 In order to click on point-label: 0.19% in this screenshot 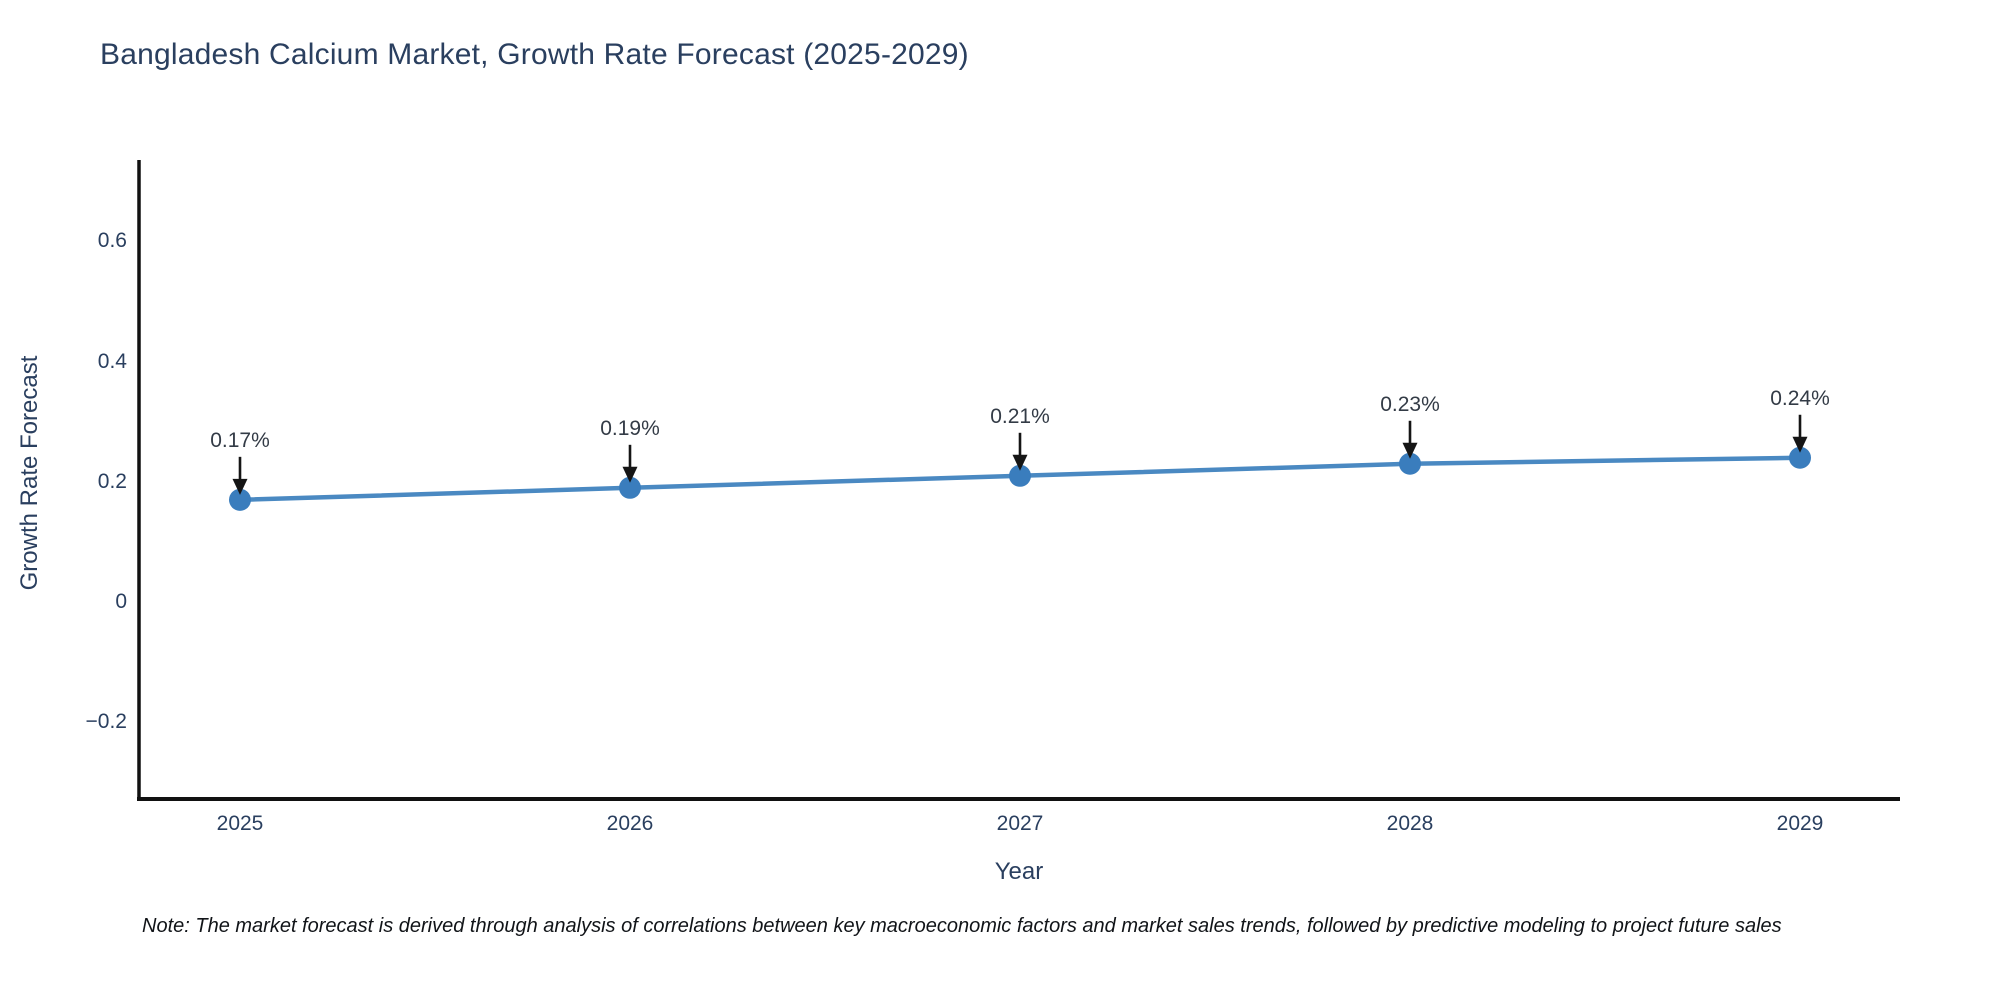, I will do `click(630, 428)`.